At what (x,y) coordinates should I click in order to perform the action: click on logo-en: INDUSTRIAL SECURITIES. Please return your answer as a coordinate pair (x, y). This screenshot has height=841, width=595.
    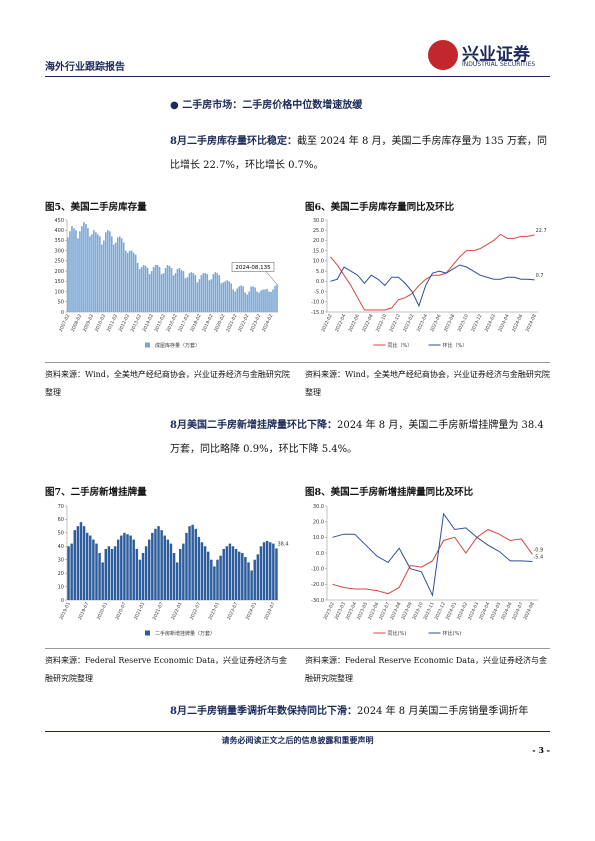
    Looking at the image, I should click on (499, 64).